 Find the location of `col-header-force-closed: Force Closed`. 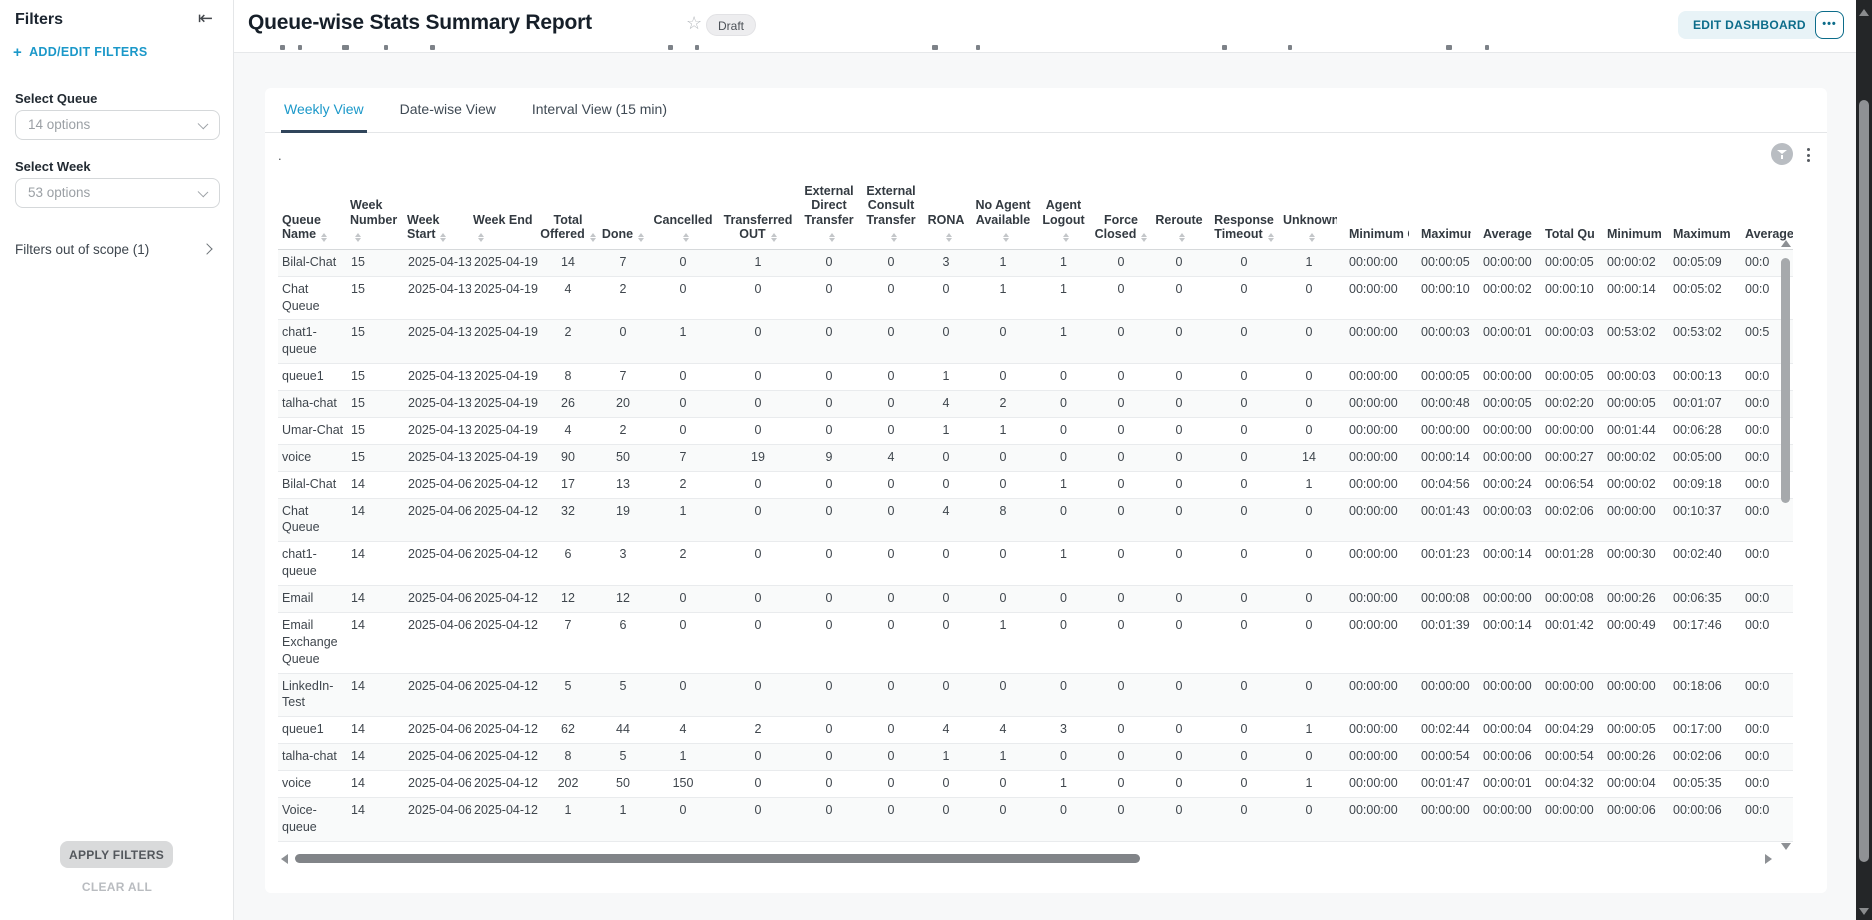

col-header-force-closed: Force Closed is located at coordinates (1121, 216).